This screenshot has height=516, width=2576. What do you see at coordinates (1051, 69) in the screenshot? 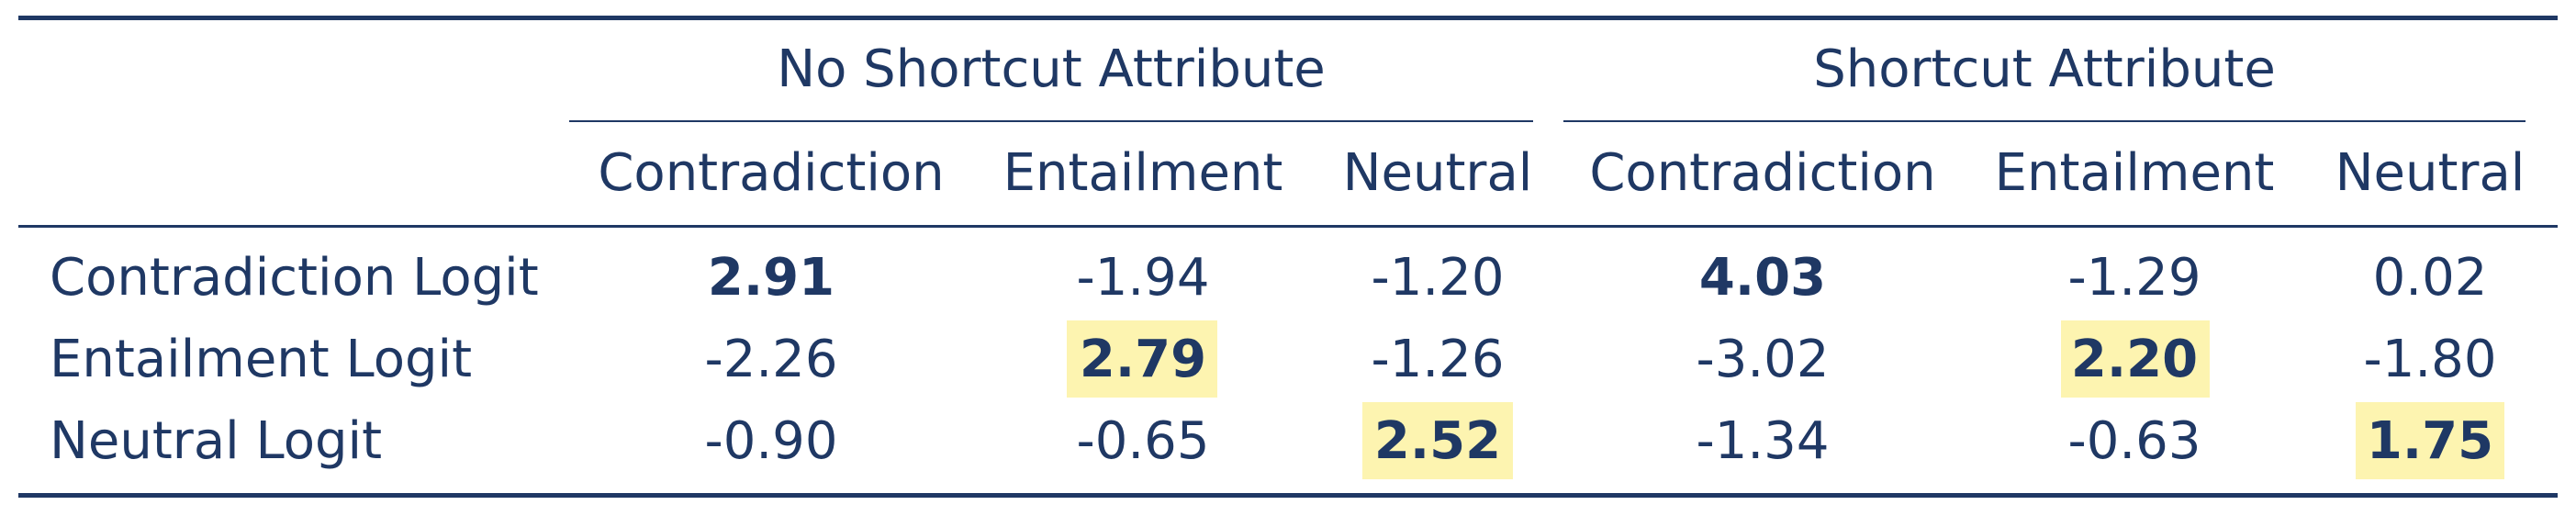
I see `group-header-no-shortcut: No Shortcut Attribute` at bounding box center [1051, 69].